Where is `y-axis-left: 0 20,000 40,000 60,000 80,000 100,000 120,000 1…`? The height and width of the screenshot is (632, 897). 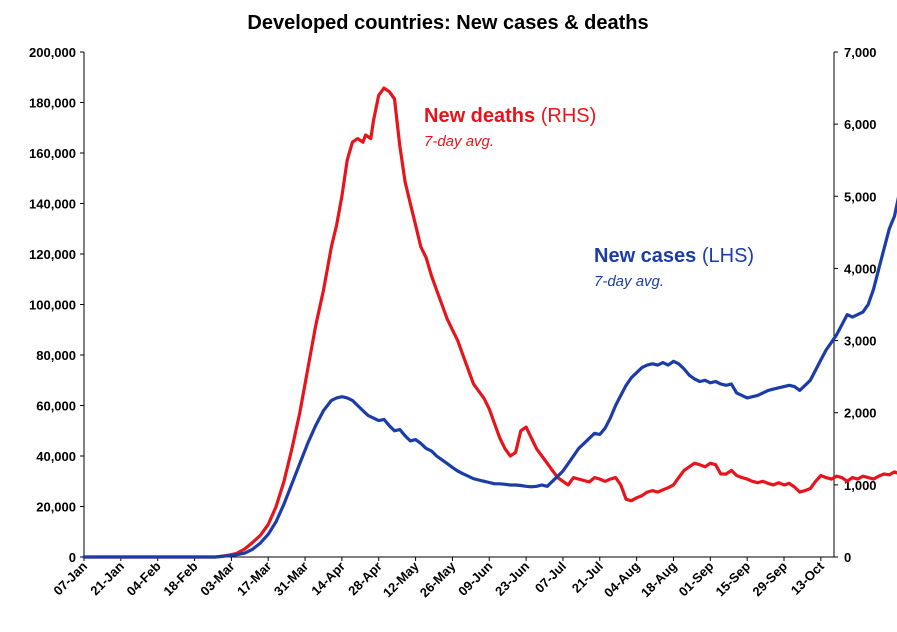
y-axis-left: 0 20,000 40,000 60,000 80,000 100,000 120,000 1… is located at coordinates (56, 305).